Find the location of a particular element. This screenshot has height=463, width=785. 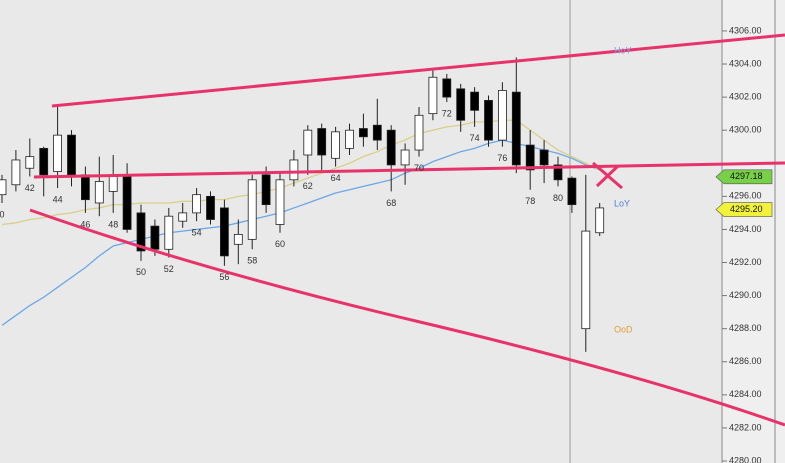

y-tick-label: 4286.00 is located at coordinates (745, 361).